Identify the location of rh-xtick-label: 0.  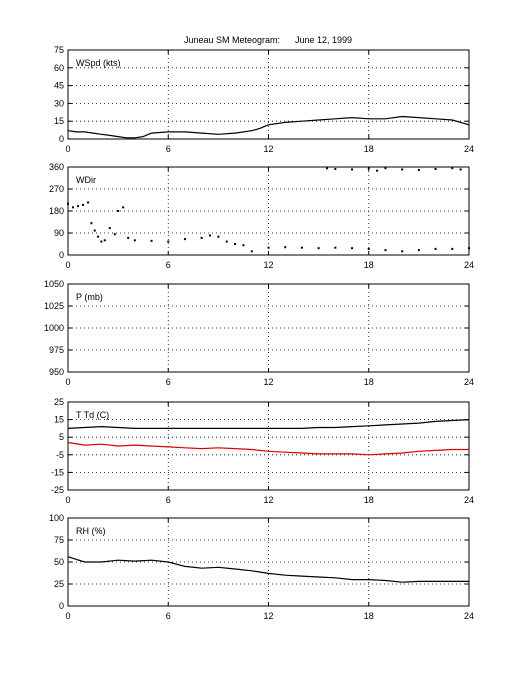
(67, 616).